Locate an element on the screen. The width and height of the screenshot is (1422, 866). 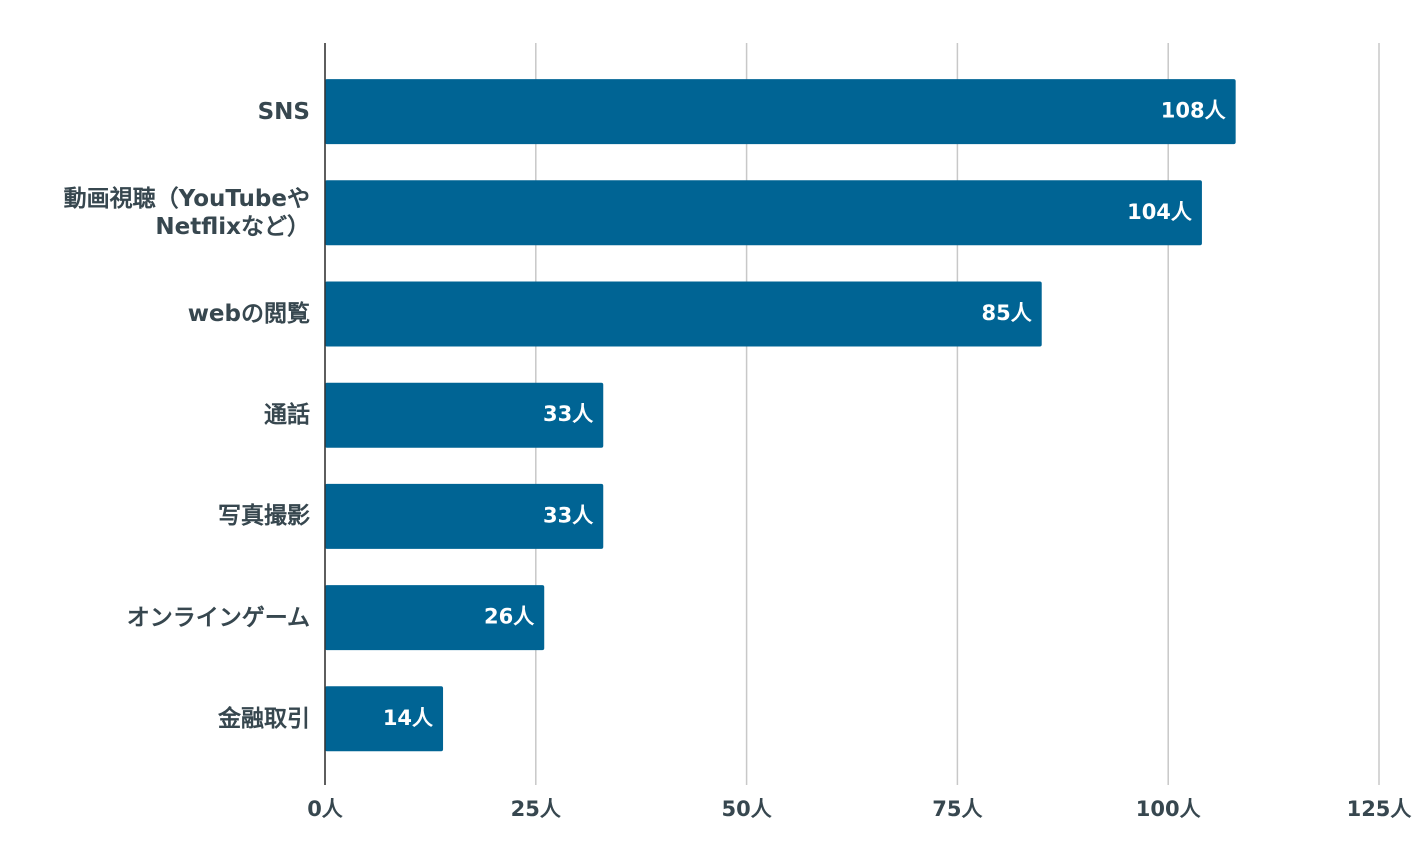
y-tick-label: webの閲覧 is located at coordinates (248, 314).